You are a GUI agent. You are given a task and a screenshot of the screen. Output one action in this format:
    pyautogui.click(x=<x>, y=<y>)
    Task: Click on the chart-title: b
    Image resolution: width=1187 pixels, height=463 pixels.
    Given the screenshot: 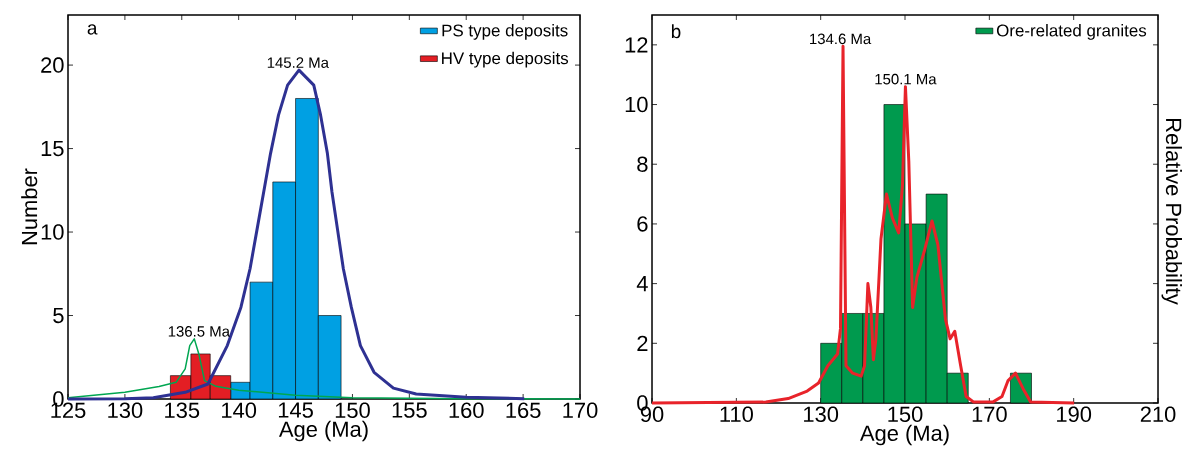 What is the action you would take?
    pyautogui.click(x=676, y=31)
    